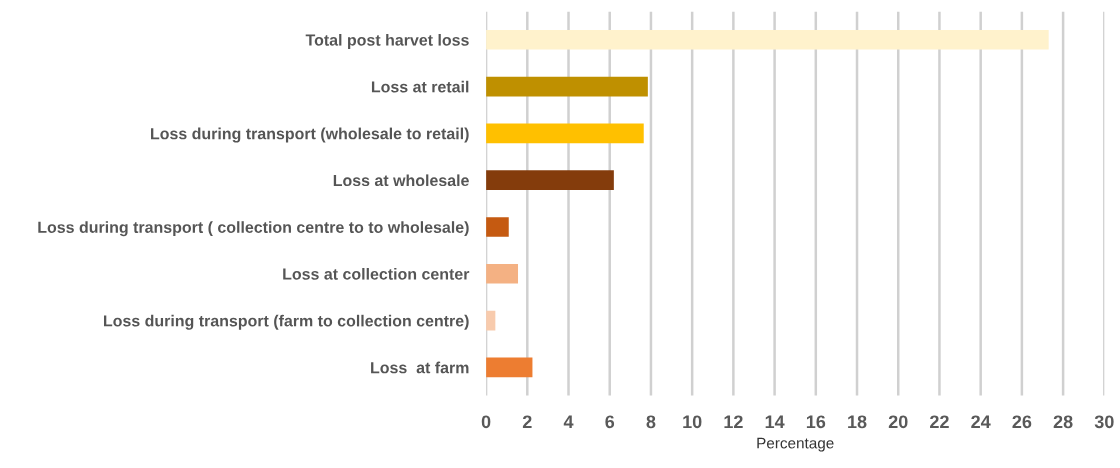 This screenshot has width=1120, height=468. What do you see at coordinates (420, 86) in the screenshot?
I see `y-tick-label: Loss at retail` at bounding box center [420, 86].